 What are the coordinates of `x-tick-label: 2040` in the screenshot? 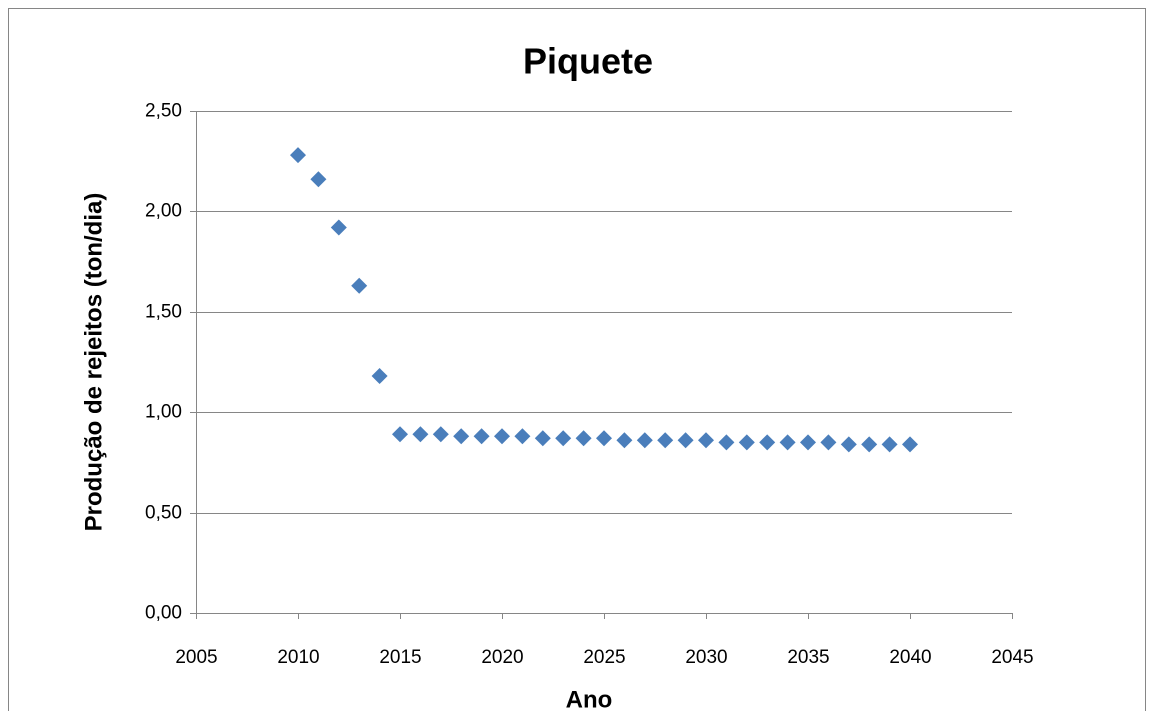 It's located at (910, 657).